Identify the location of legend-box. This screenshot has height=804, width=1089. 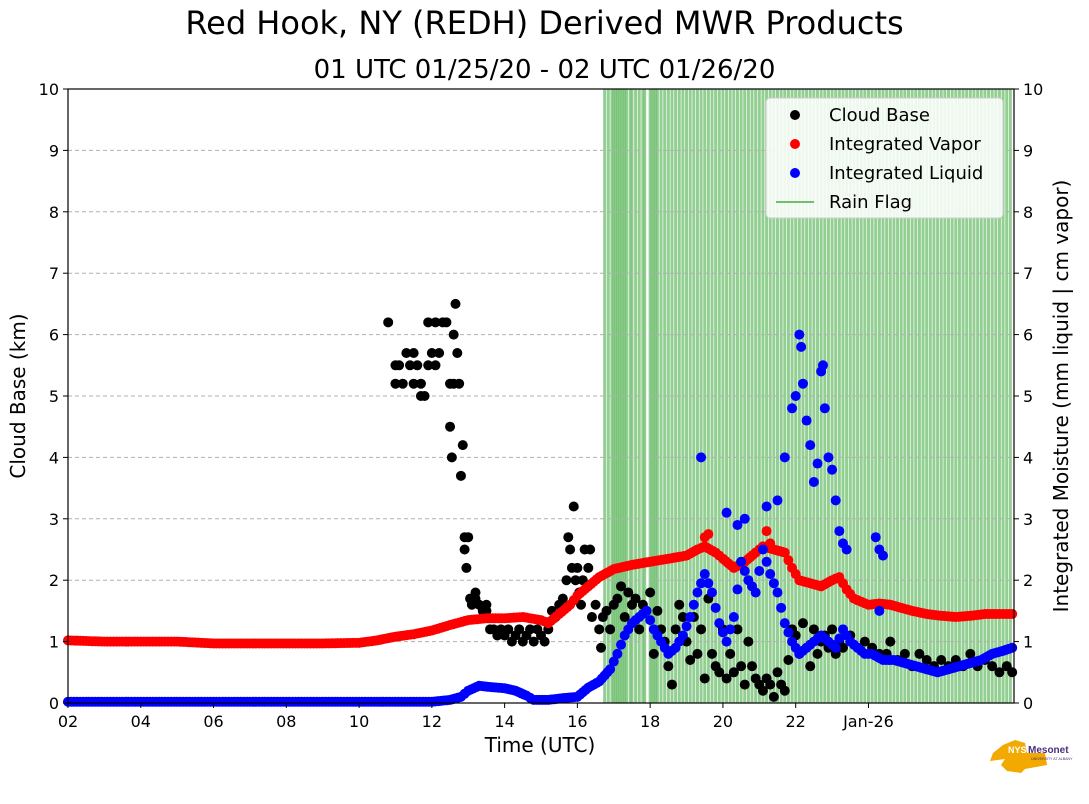
(884, 158).